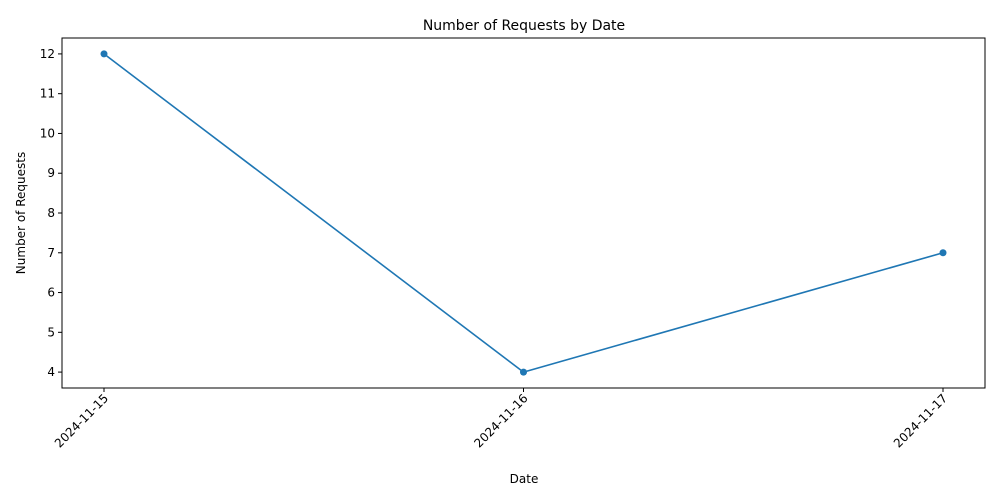 The image size is (1000, 500). I want to click on chart-title: Number of Requests by Date, so click(524, 26).